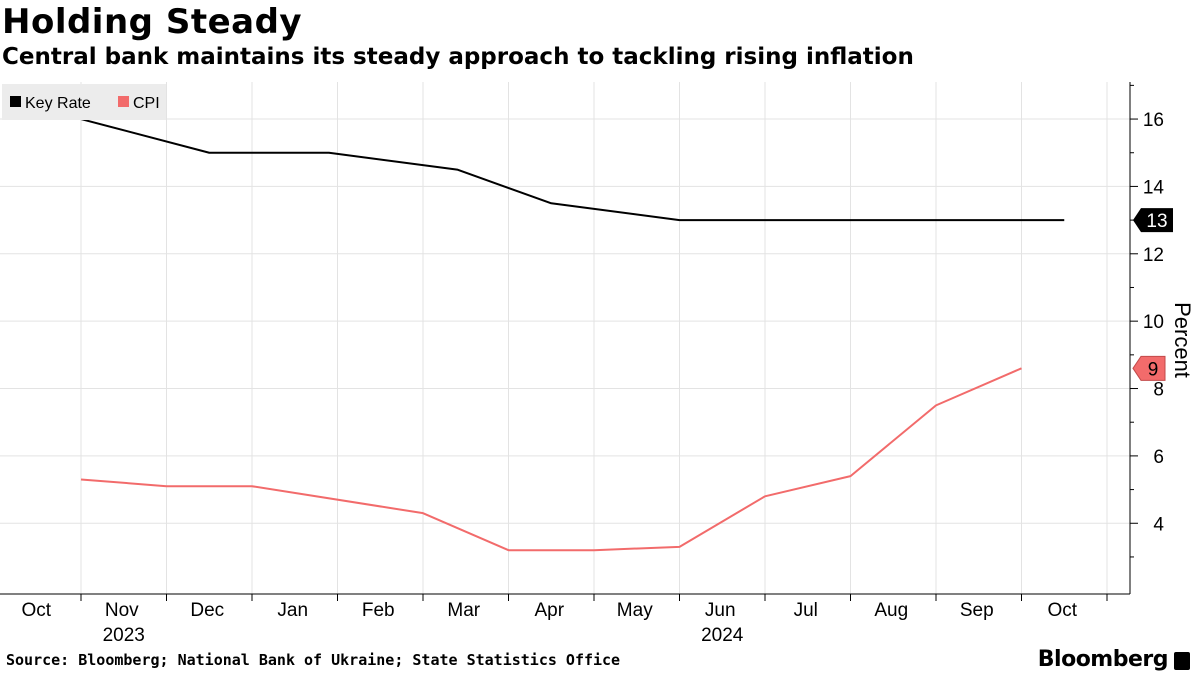  Describe the element at coordinates (1154, 187) in the screenshot. I see `y-tick-label: 14` at that location.